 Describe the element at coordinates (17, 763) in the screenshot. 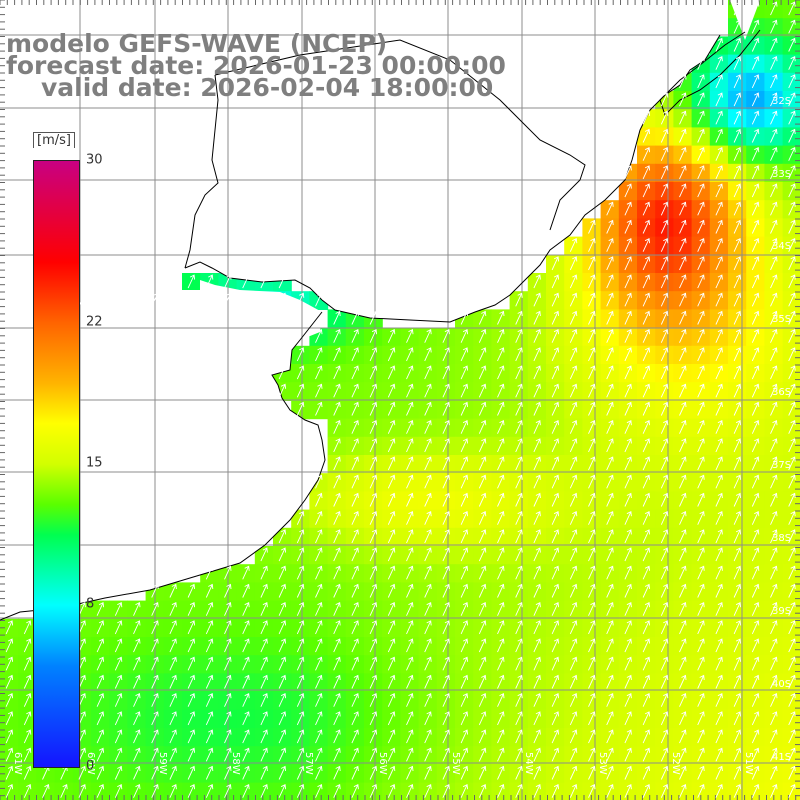

I see `longitude-label: 61W` at that location.